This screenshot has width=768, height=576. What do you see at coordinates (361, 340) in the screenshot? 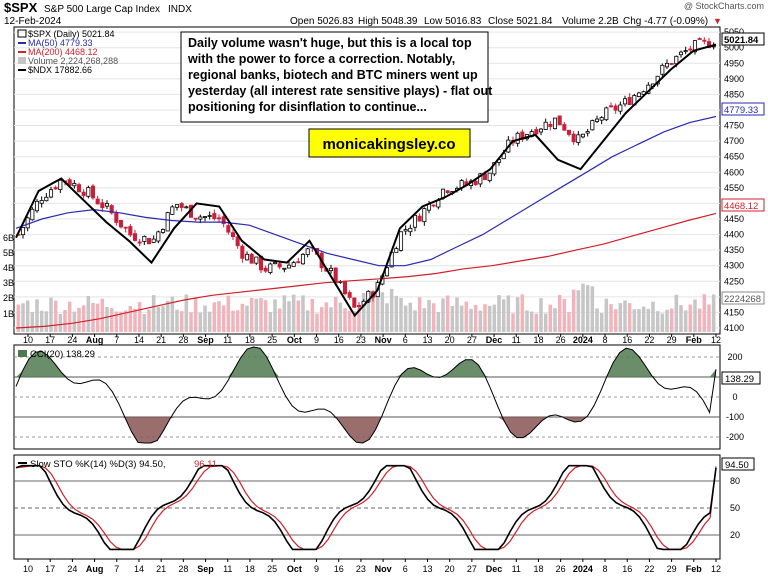
I see `x-tick-label: 23` at bounding box center [361, 340].